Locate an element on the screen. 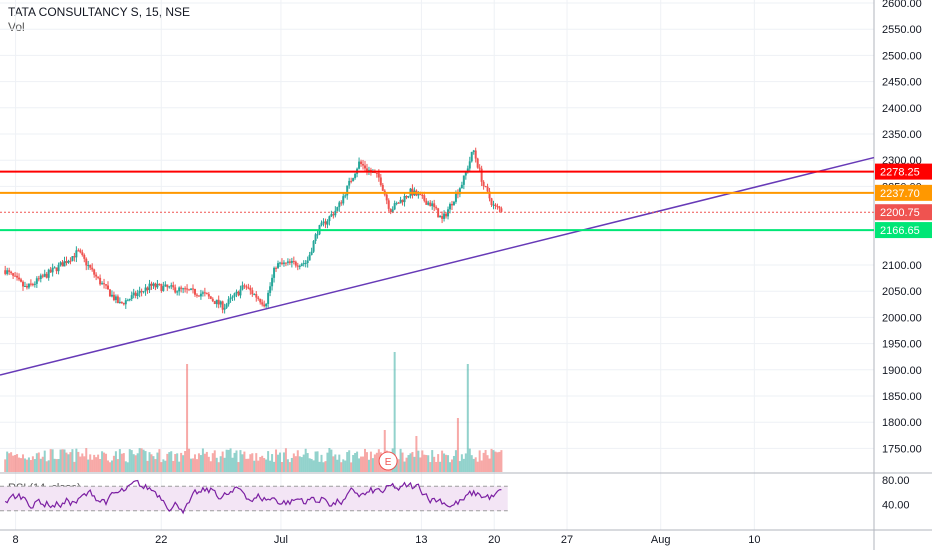 The image size is (932, 550). x-tick-label: 22 is located at coordinates (161, 540).